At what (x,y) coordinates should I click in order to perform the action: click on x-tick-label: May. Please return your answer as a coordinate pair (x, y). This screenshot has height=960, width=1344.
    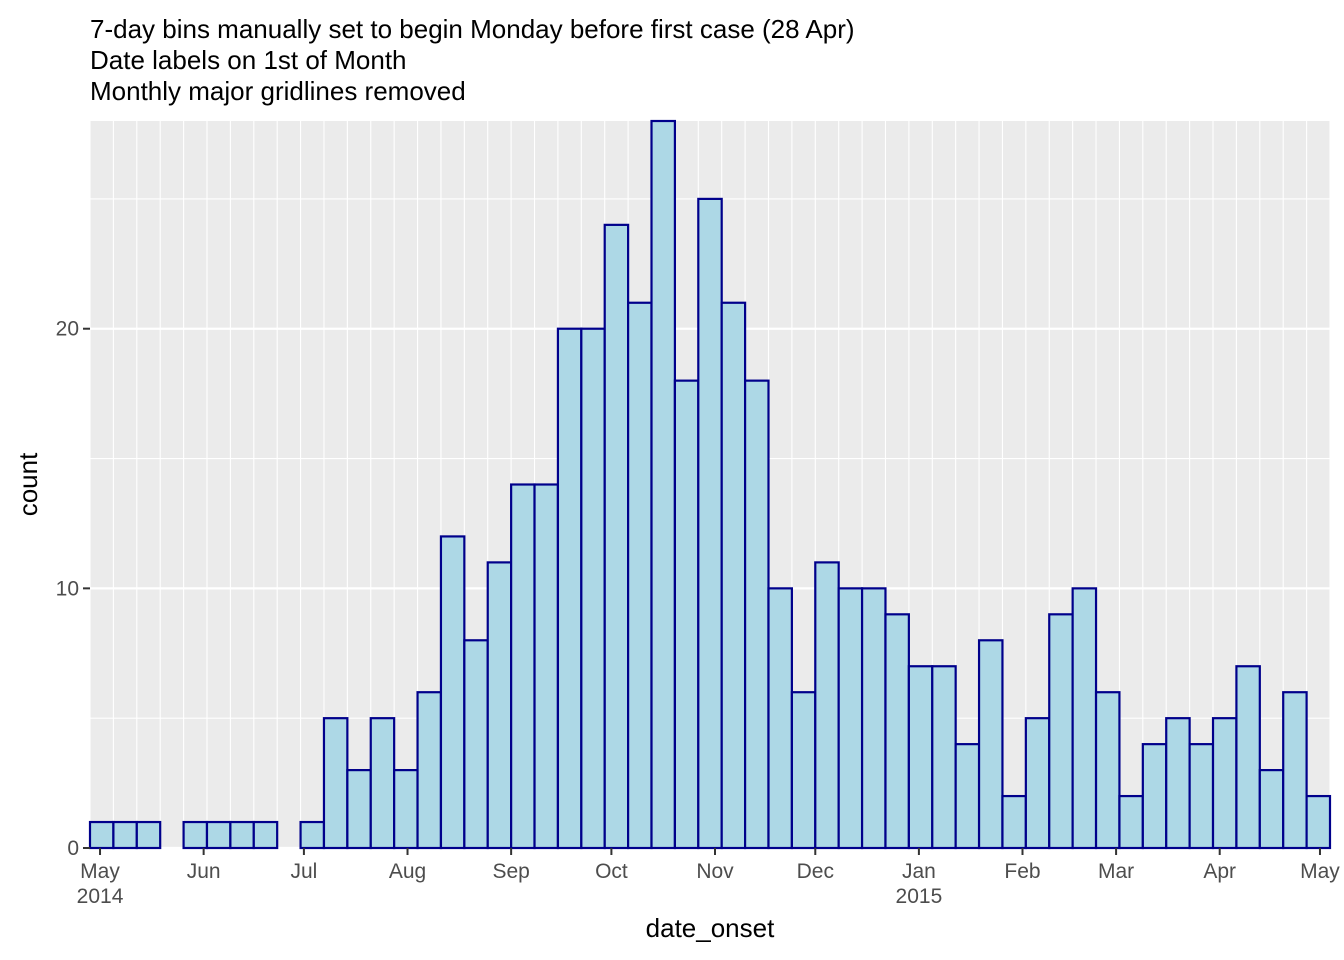
    Looking at the image, I should click on (1320, 871).